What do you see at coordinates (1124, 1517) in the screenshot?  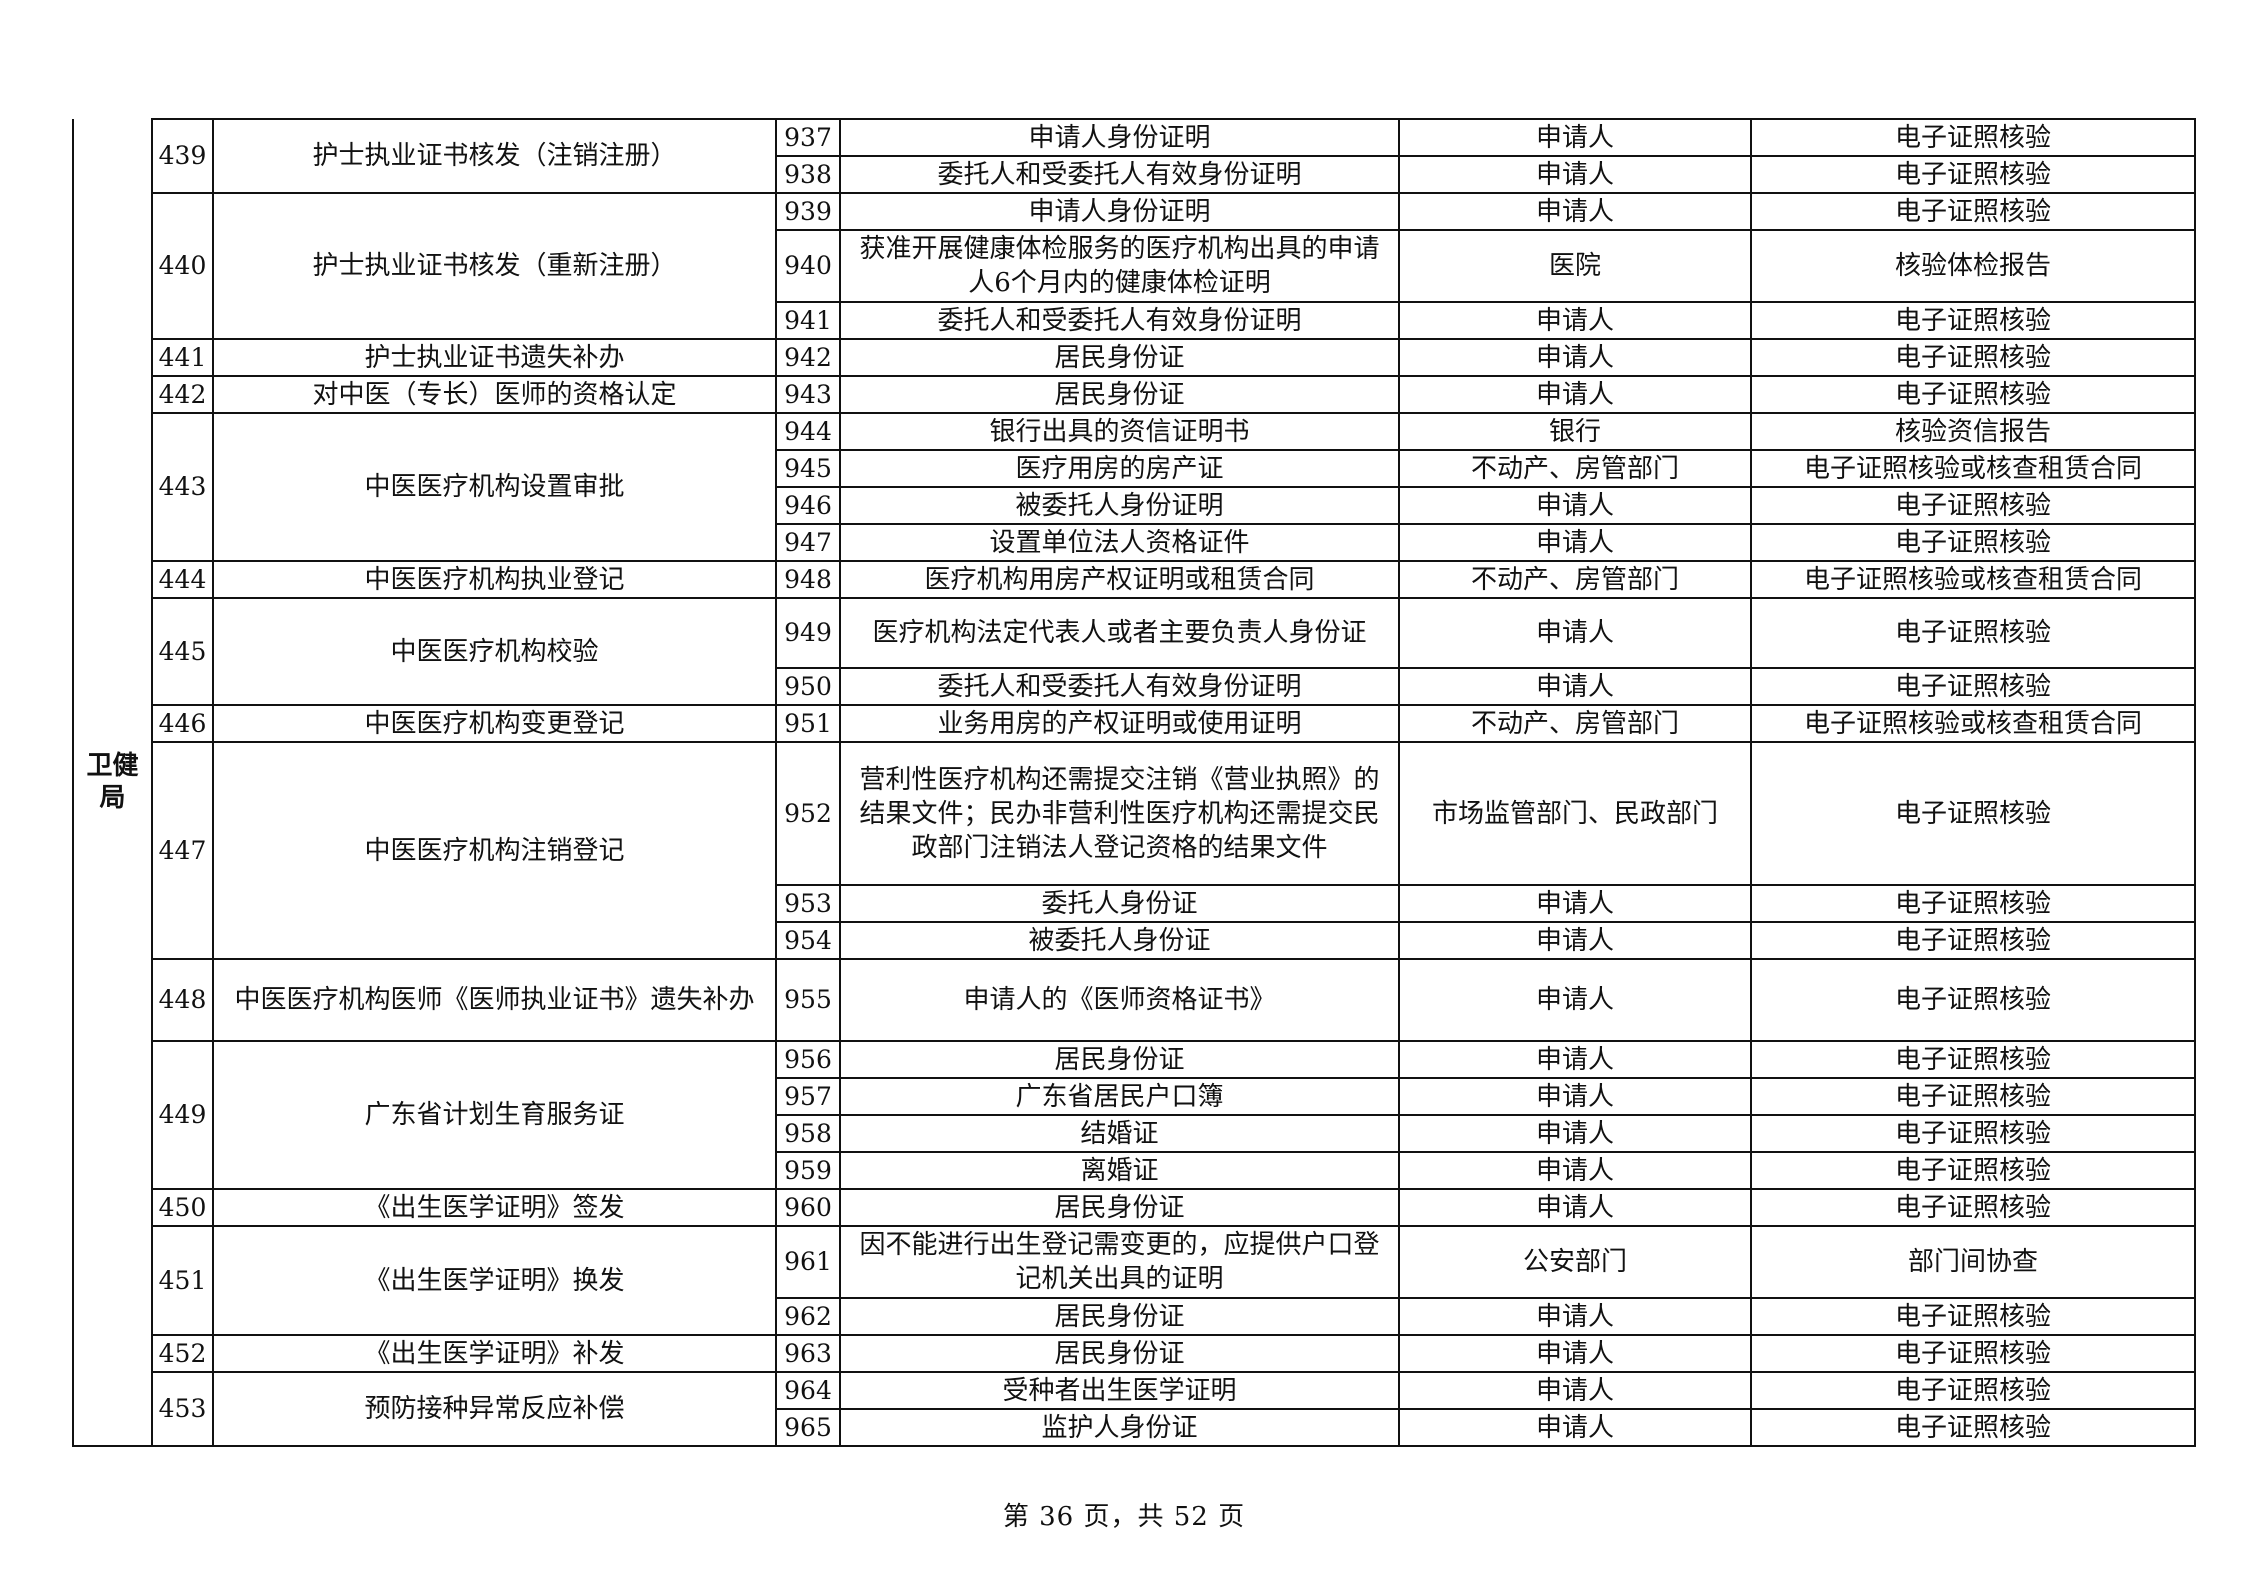 I see `page-footer: 第 36 页，共 52 页` at bounding box center [1124, 1517].